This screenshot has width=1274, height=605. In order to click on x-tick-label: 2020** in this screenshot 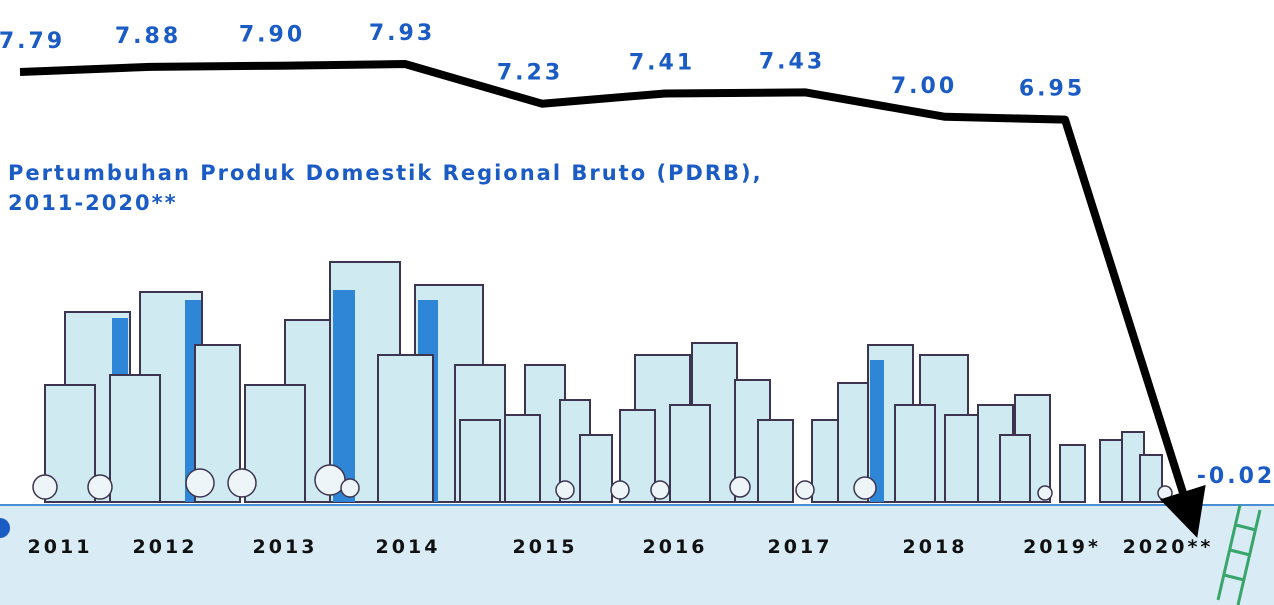, I will do `click(1168, 547)`.